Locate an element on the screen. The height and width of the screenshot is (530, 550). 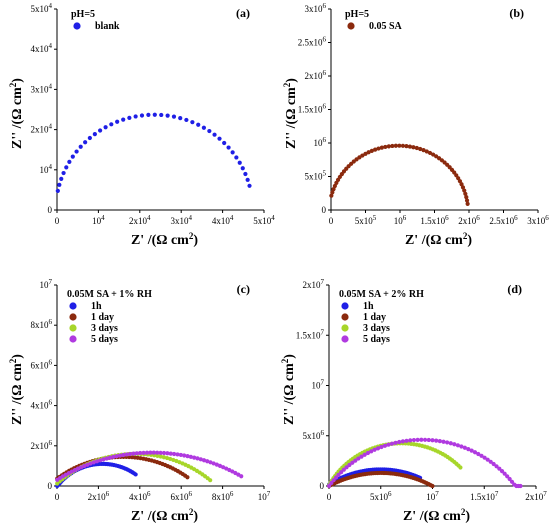
x-tick-label: 1.5x10⁶ is located at coordinates (434, 220).